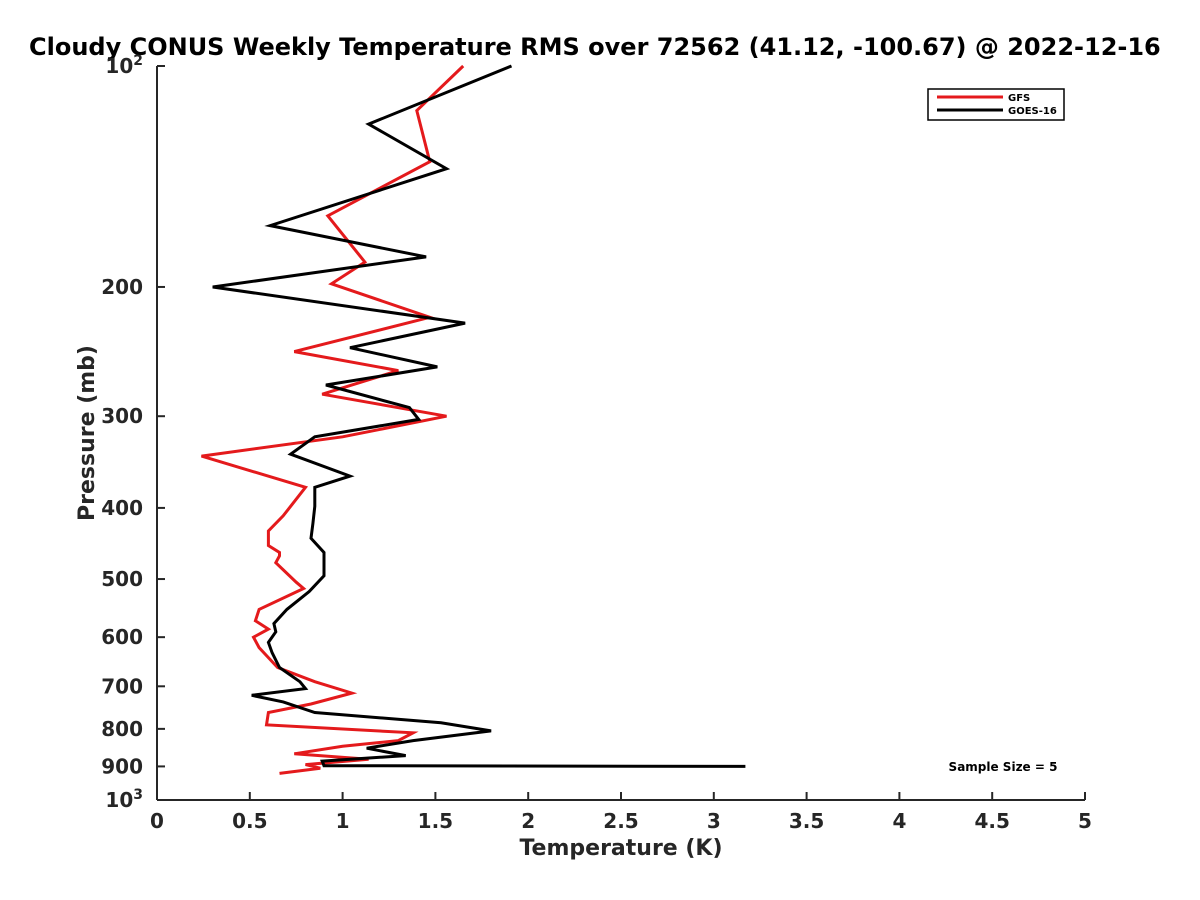  Describe the element at coordinates (122, 686) in the screenshot. I see `y-tick-label: 700` at that location.